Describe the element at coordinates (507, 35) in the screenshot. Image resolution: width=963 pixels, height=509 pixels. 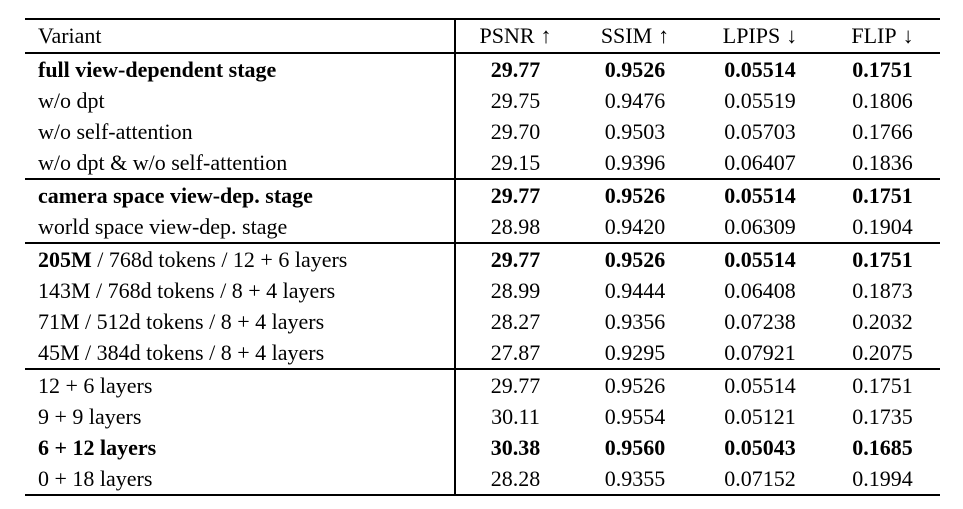
I see `metric-label-psnr: PSNR` at that location.